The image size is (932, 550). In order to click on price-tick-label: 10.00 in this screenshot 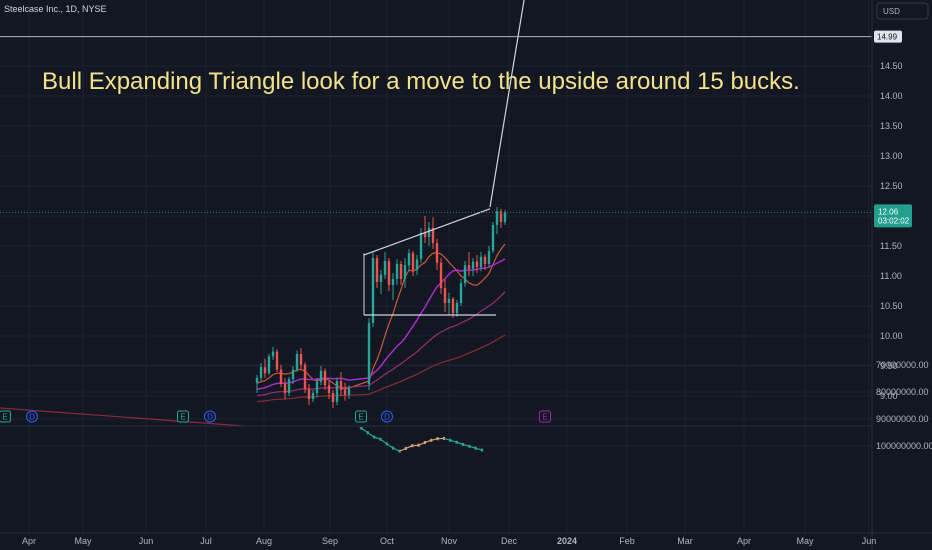, I will do `click(891, 336)`.